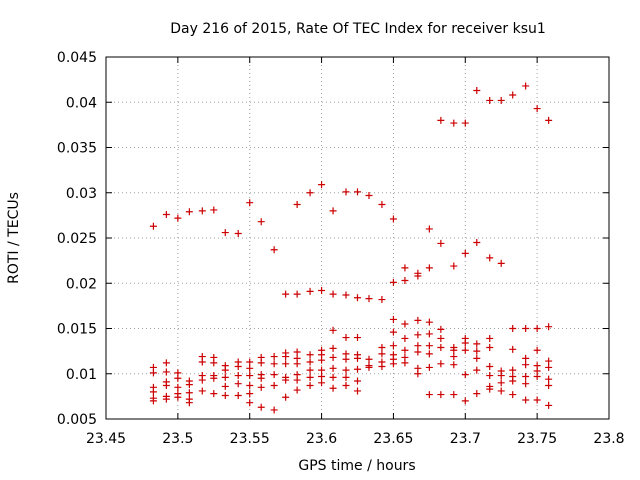 Image resolution: width=640 pixels, height=480 pixels. Describe the element at coordinates (177, 439) in the screenshot. I see `x-tick-label: 23.5` at that location.